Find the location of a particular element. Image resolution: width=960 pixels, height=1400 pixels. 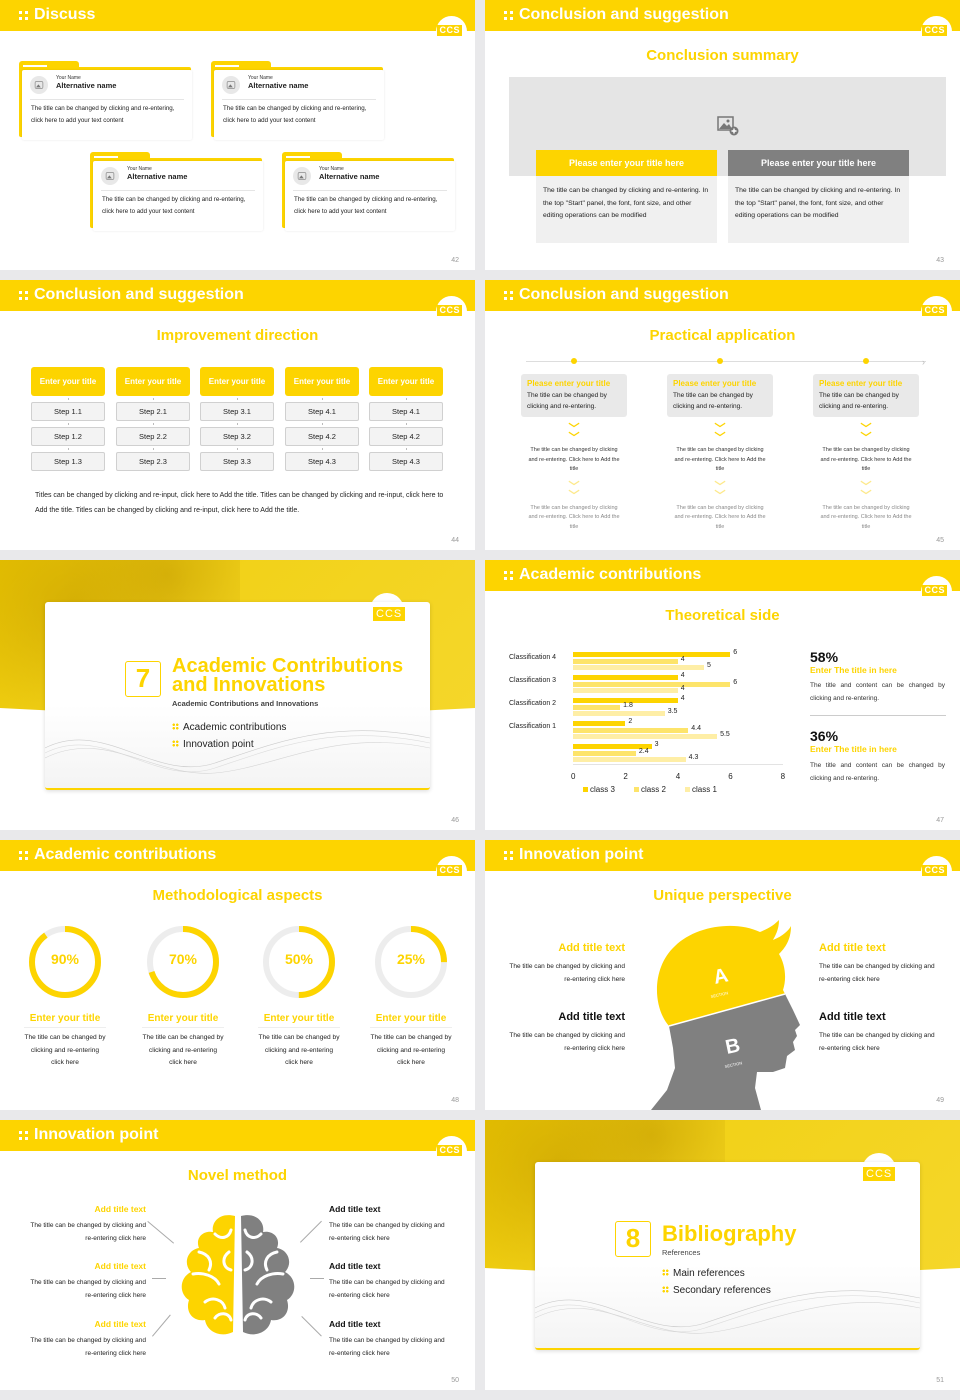

step-box: Step 2.2 is located at coordinates (153, 434).